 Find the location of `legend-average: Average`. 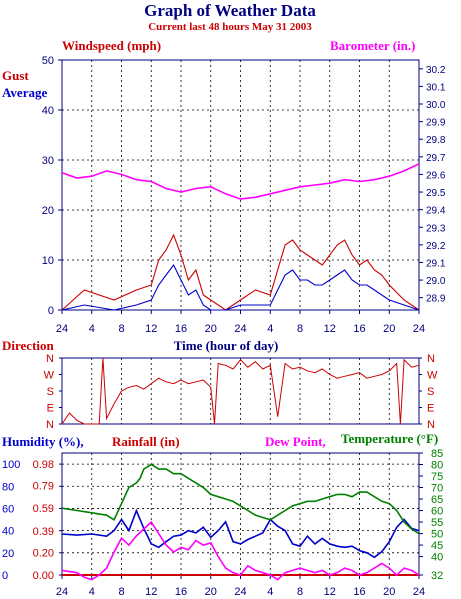

legend-average: Average is located at coordinates (24, 92).